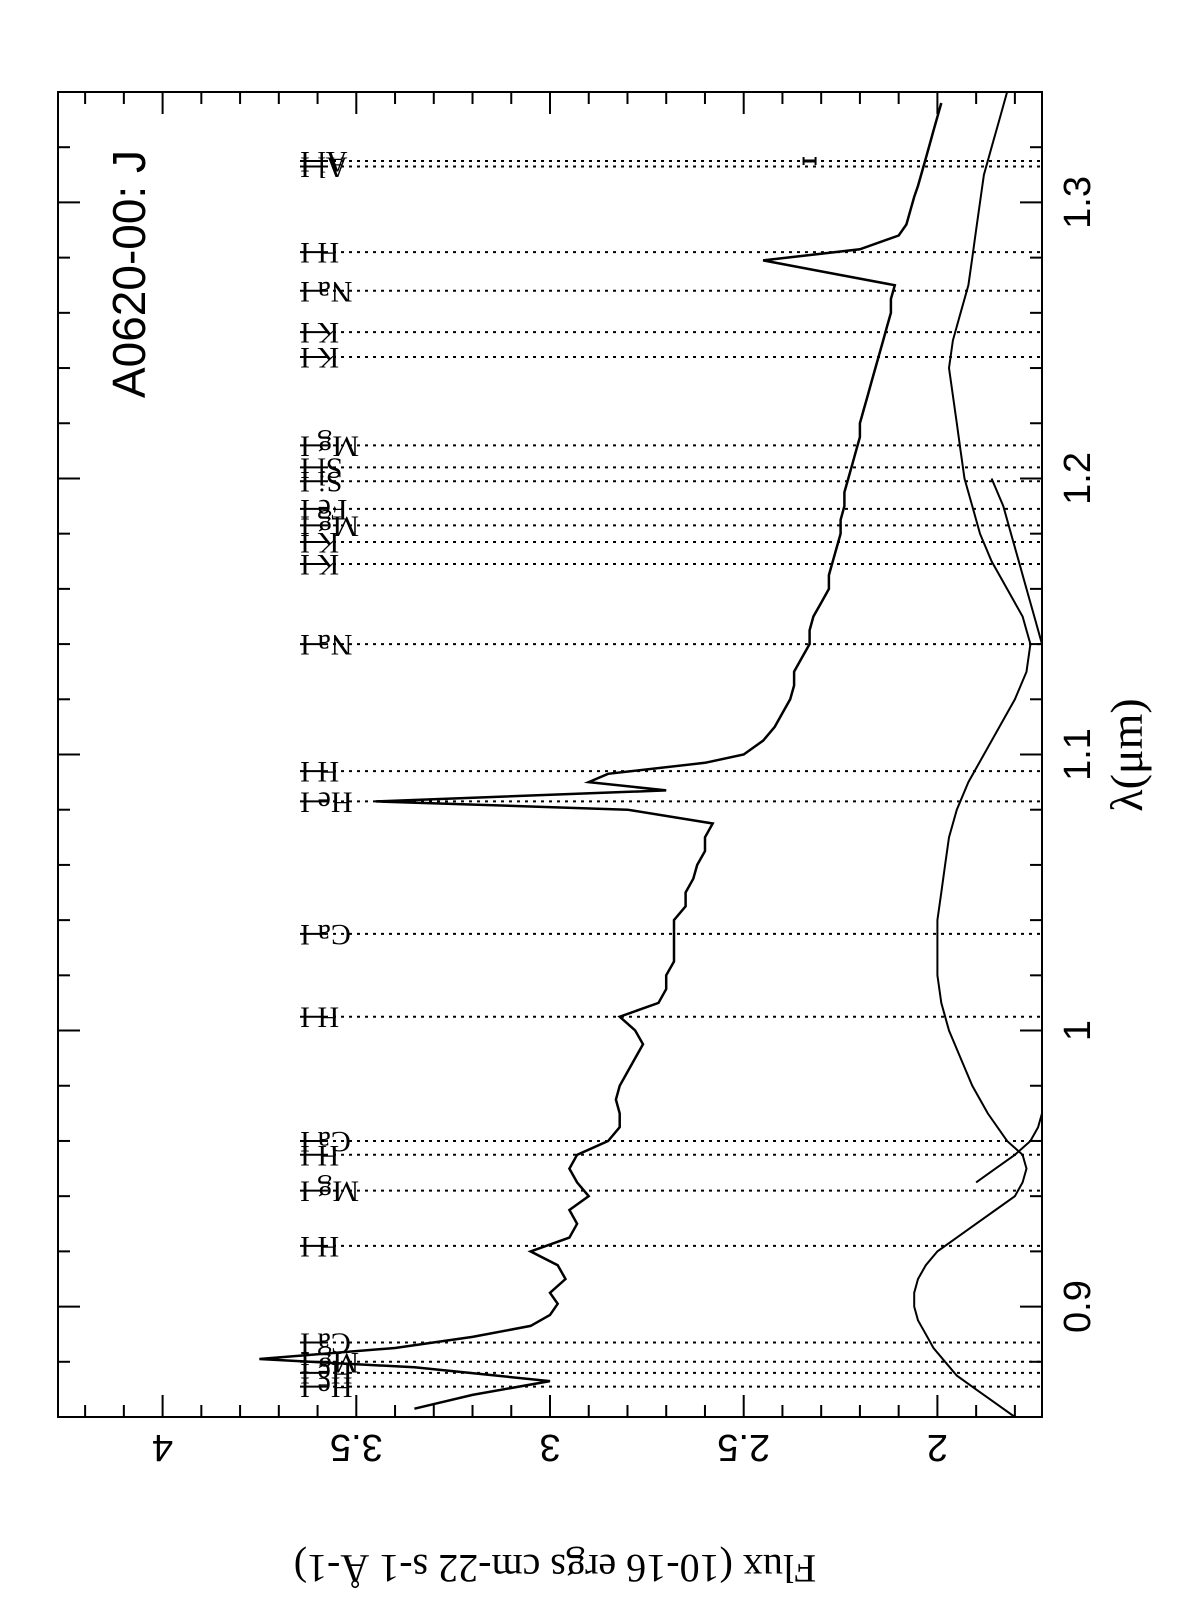 The width and height of the screenshot is (1196, 1600). I want to click on chart-title: A0620-00: J, so click(129, 274).